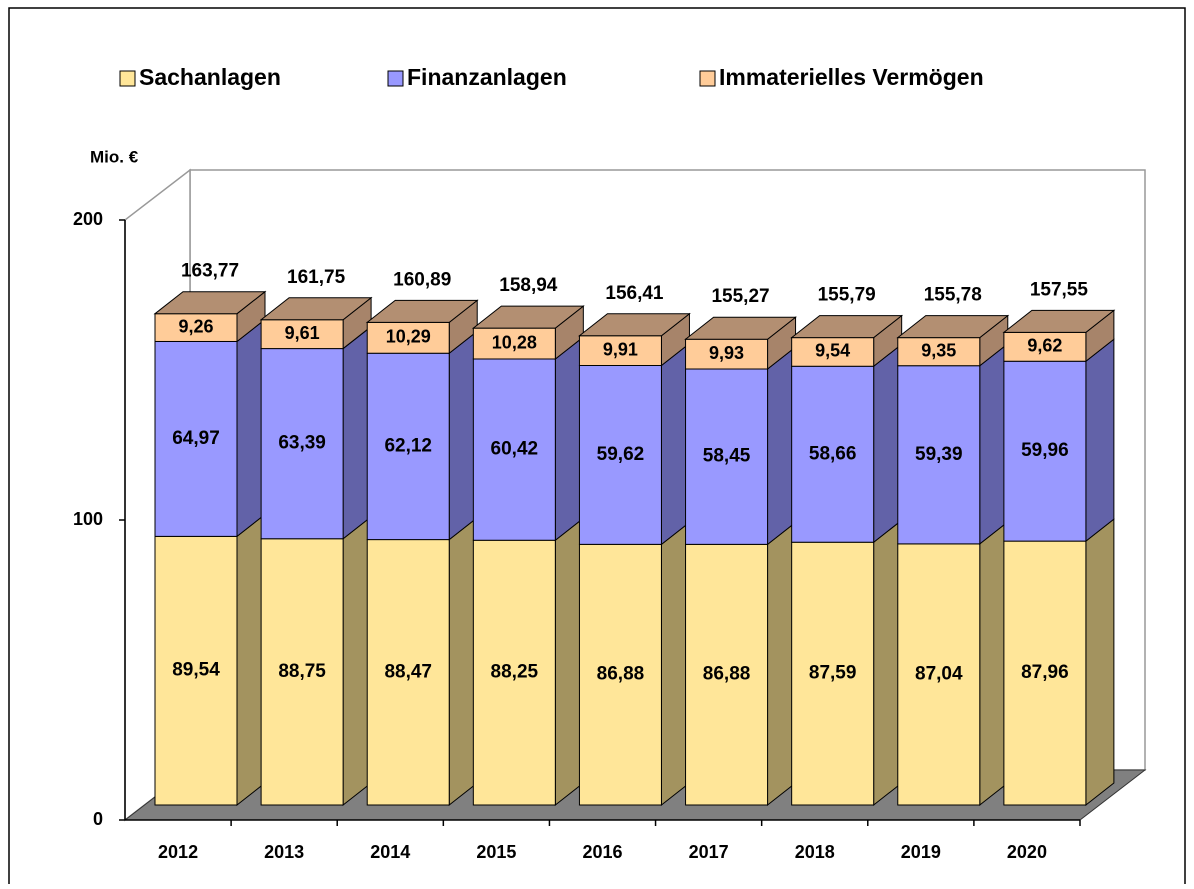  What do you see at coordinates (88, 219) in the screenshot?
I see `y-tick-label: 200` at bounding box center [88, 219].